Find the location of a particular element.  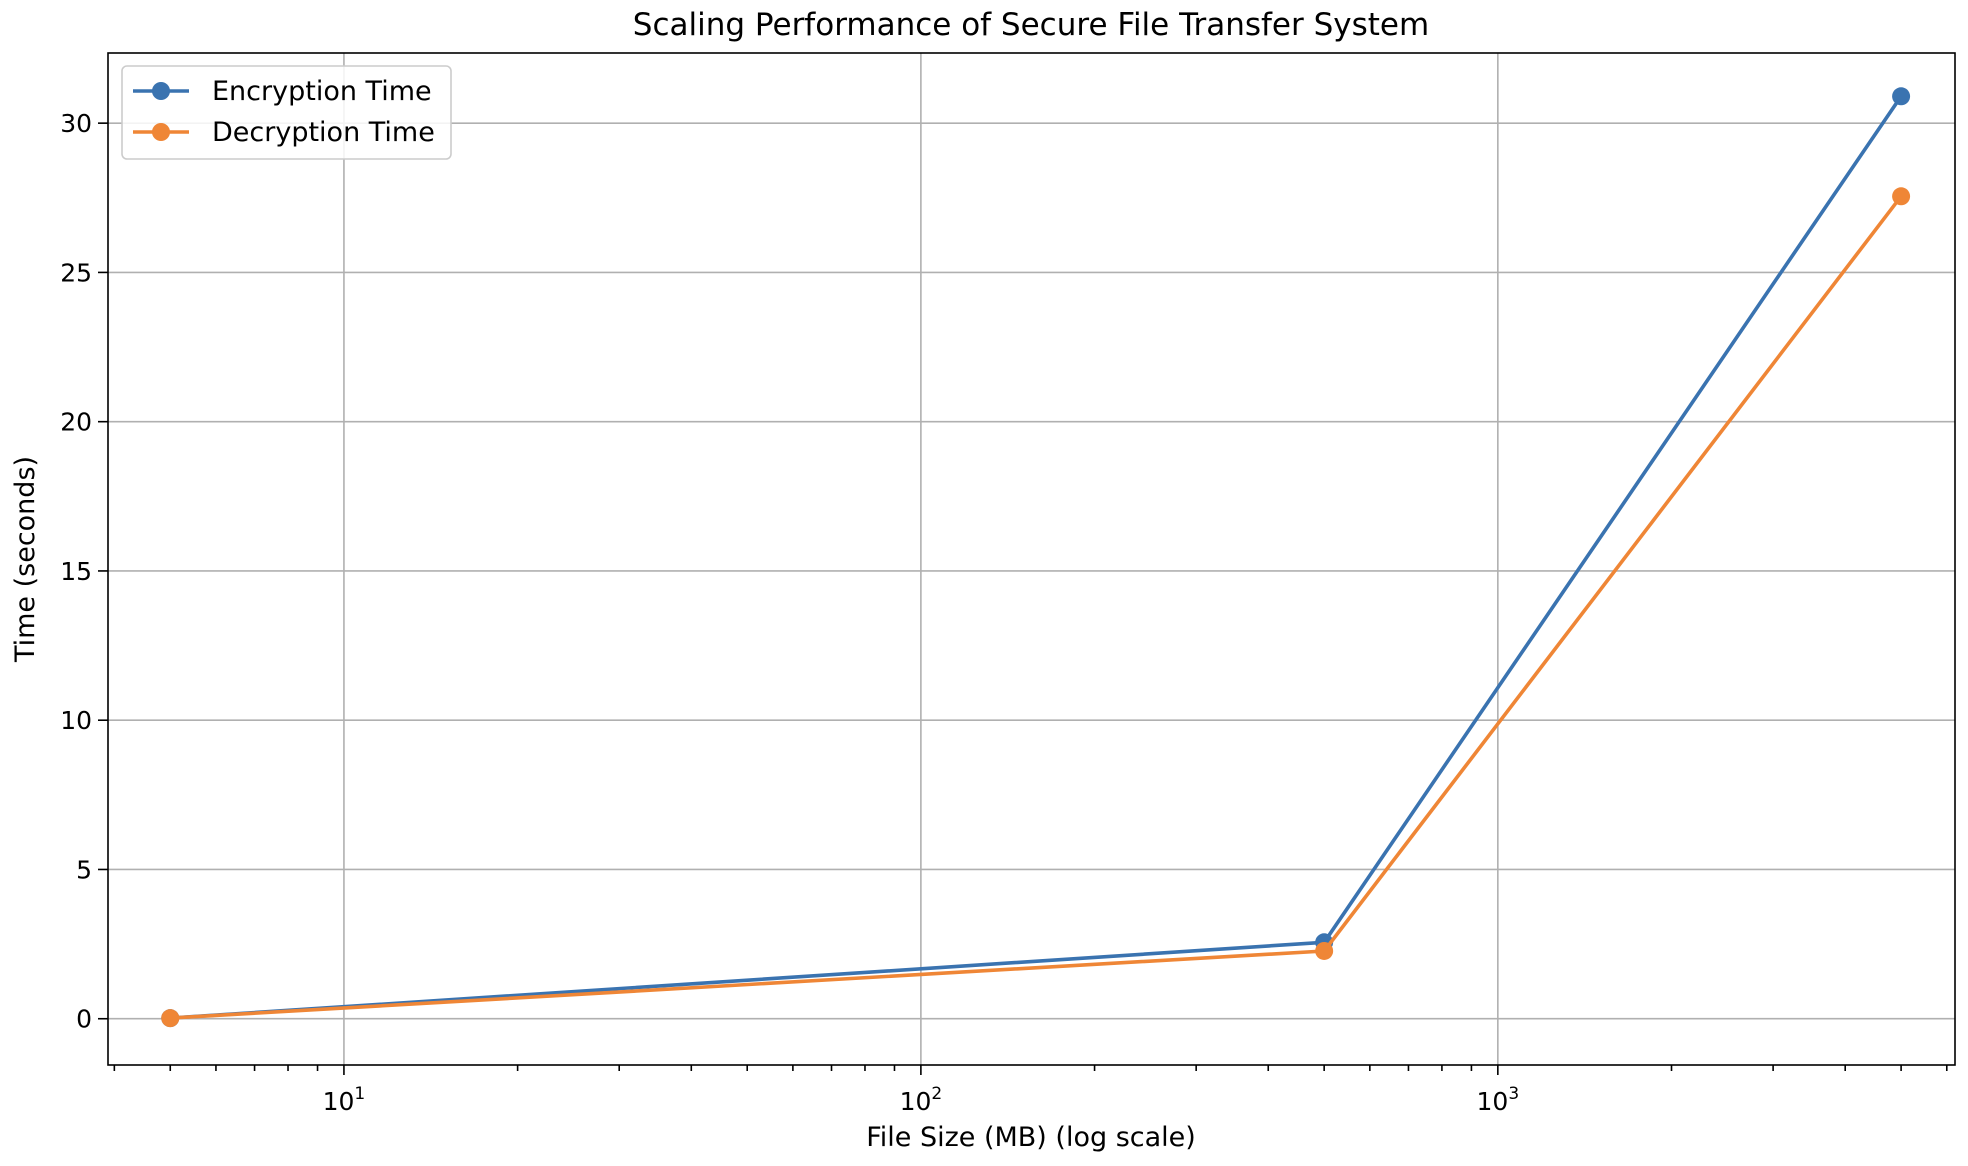

legend-entry: Encryption Time is located at coordinates (282, 91).